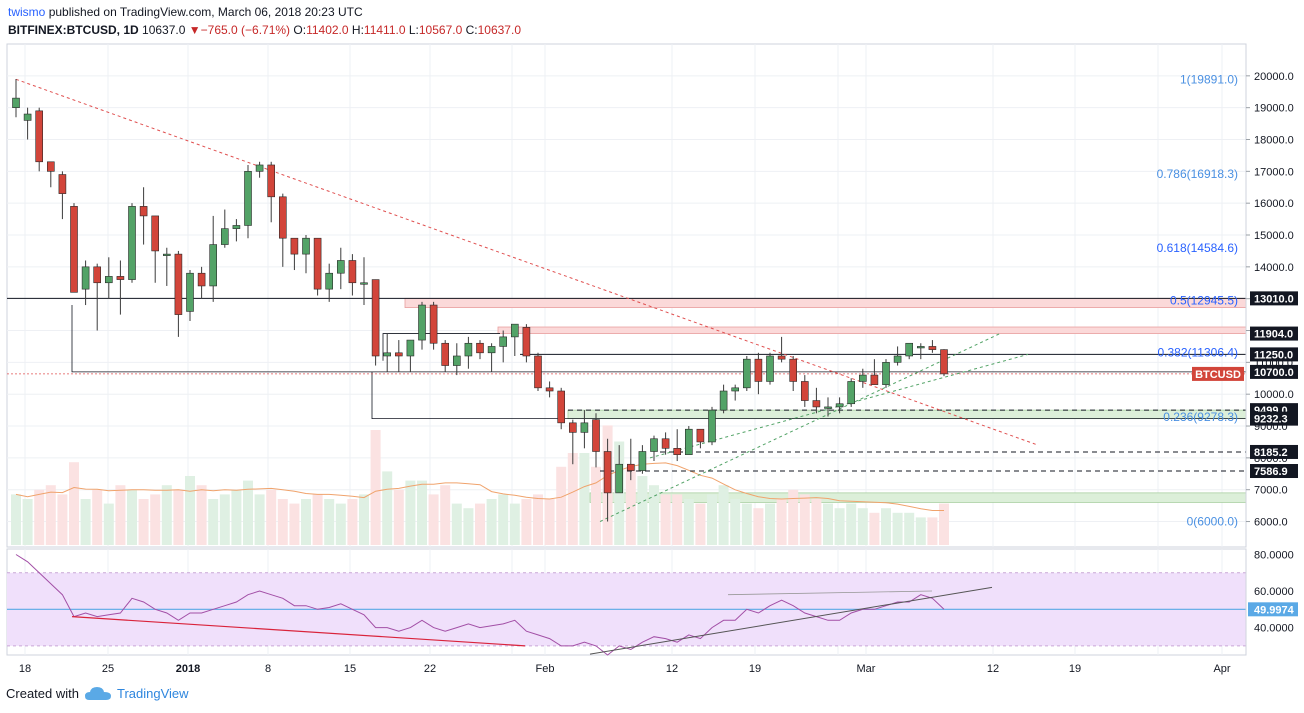 The width and height of the screenshot is (1304, 713). What do you see at coordinates (1271, 472) in the screenshot?
I see `price-tag-label: 7586.9` at bounding box center [1271, 472].